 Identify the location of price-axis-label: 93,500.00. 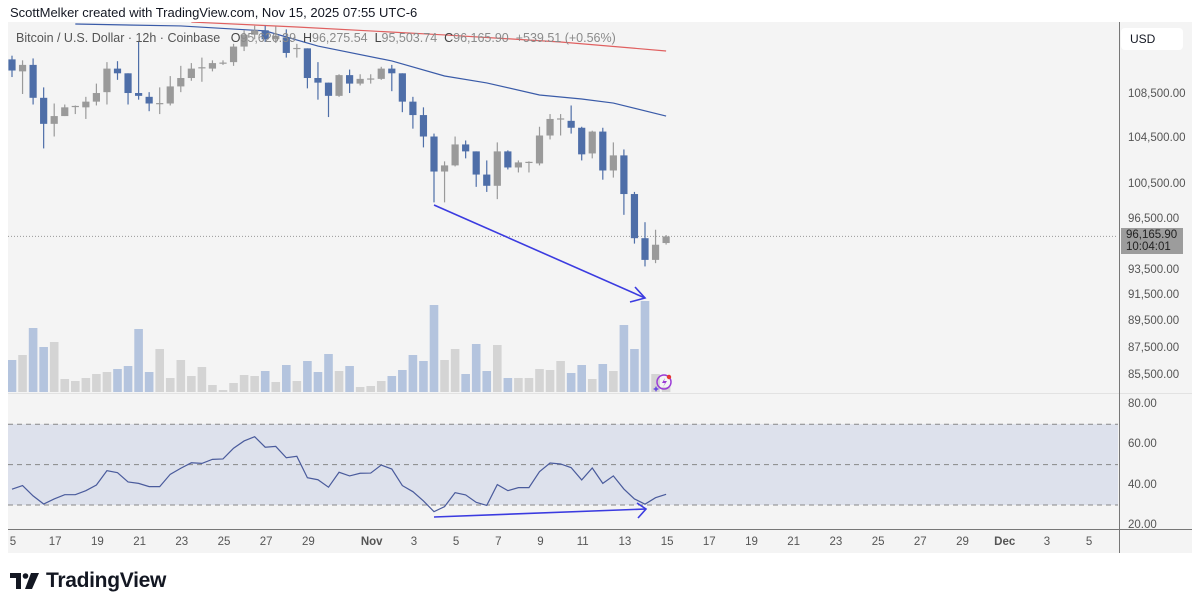
(1154, 269).